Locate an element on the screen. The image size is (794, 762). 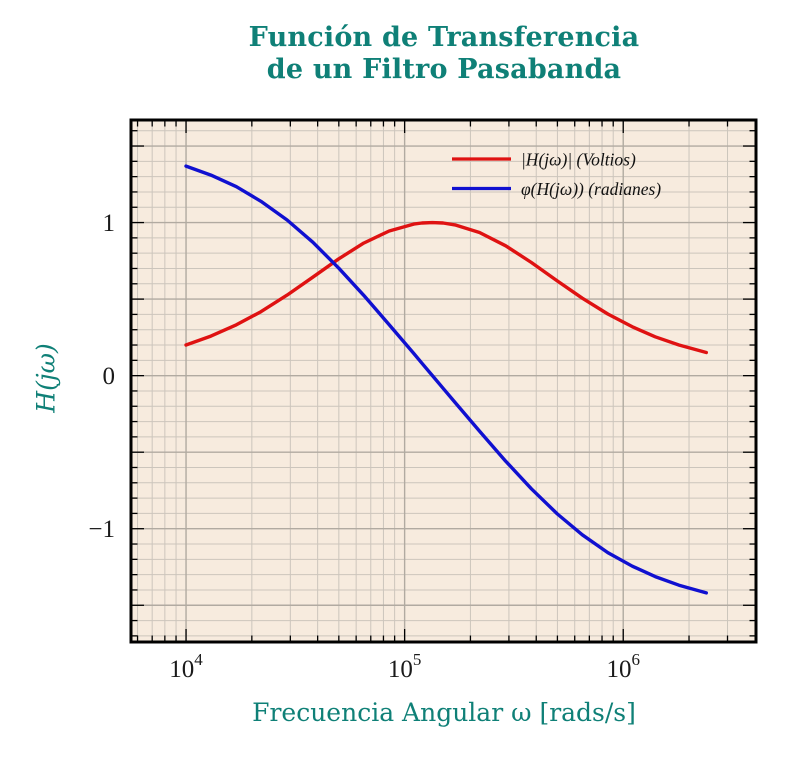
x-tick-label: 10⁵ is located at coordinates (405, 666).